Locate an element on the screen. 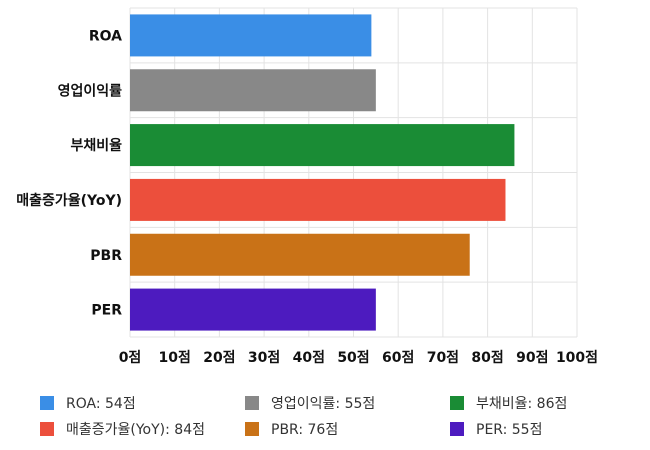 The image size is (650, 450). x-tick-label: 80점 is located at coordinates (487, 357).